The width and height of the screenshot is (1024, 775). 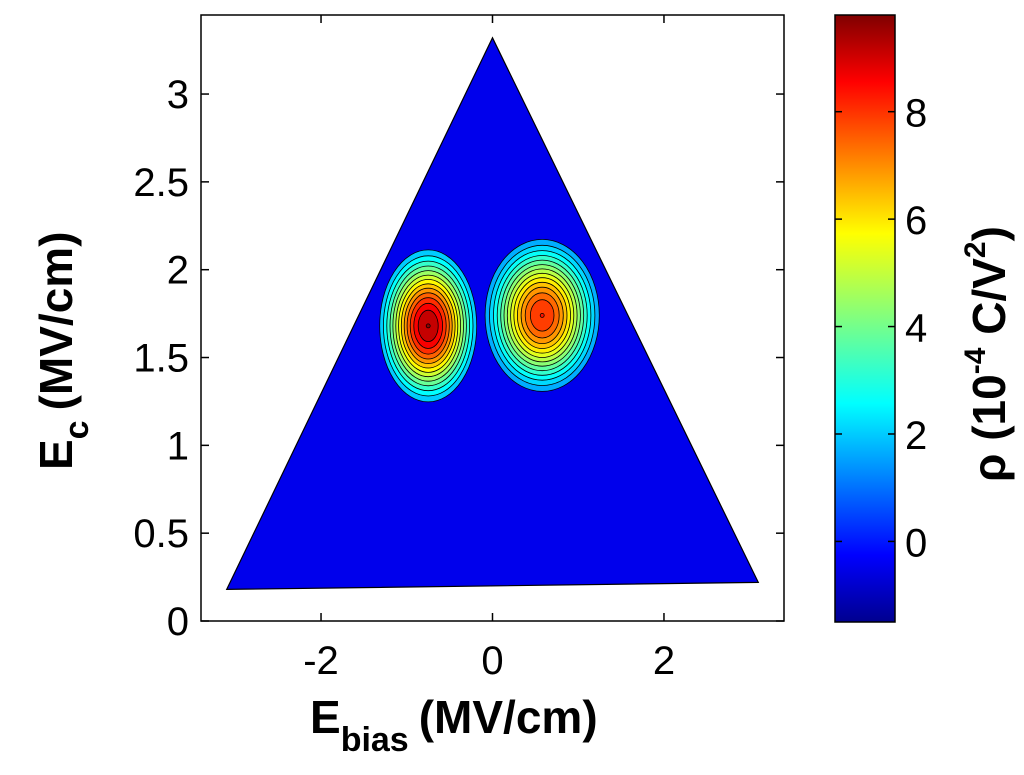 I want to click on x-axis-label: Ebias (MV/cm), so click(x=454, y=725).